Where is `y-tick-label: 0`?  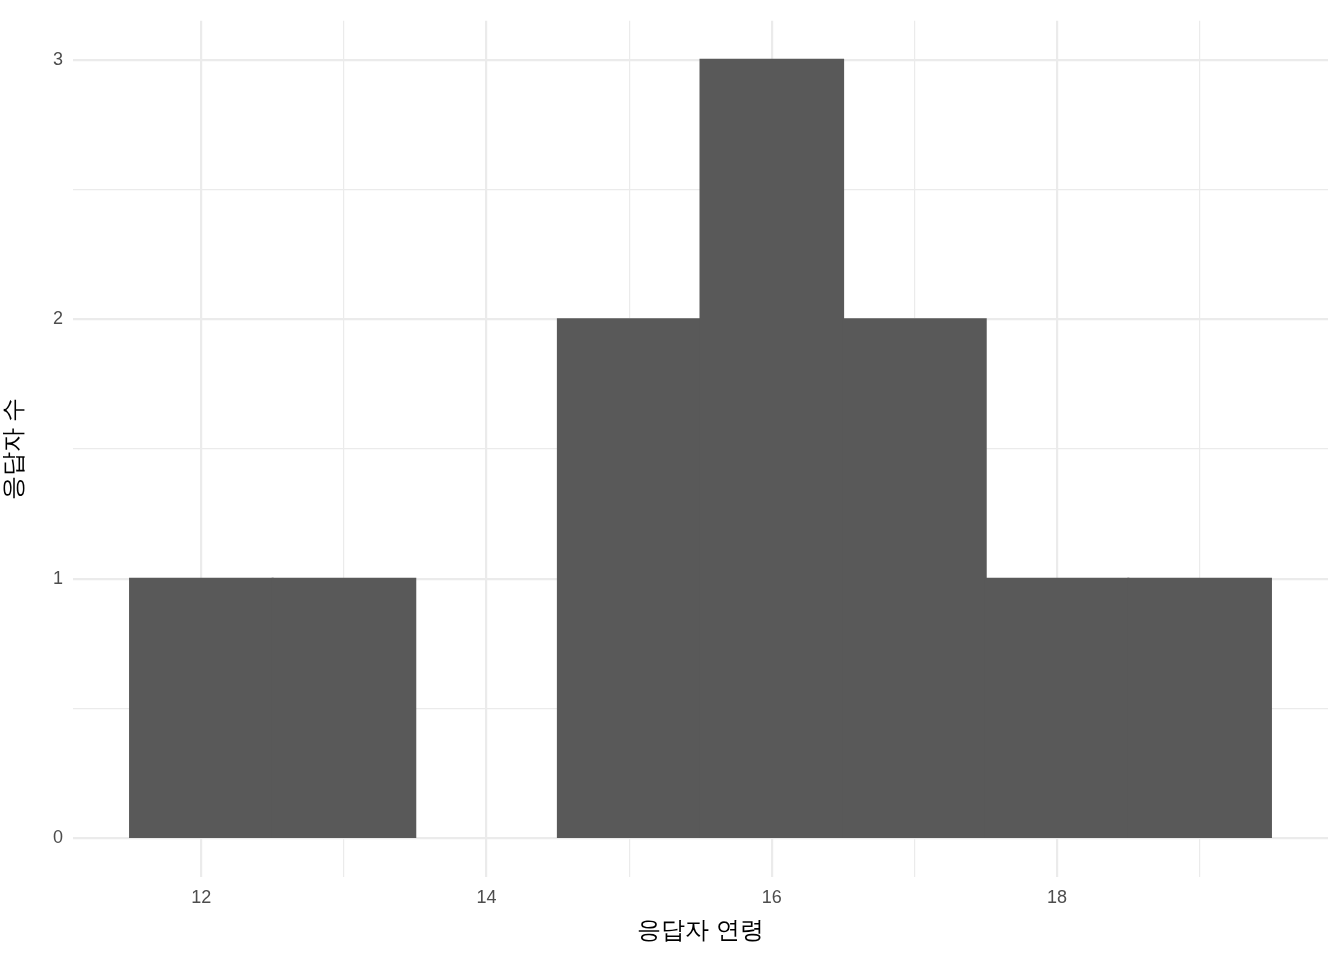 y-tick-label: 0 is located at coordinates (57, 837).